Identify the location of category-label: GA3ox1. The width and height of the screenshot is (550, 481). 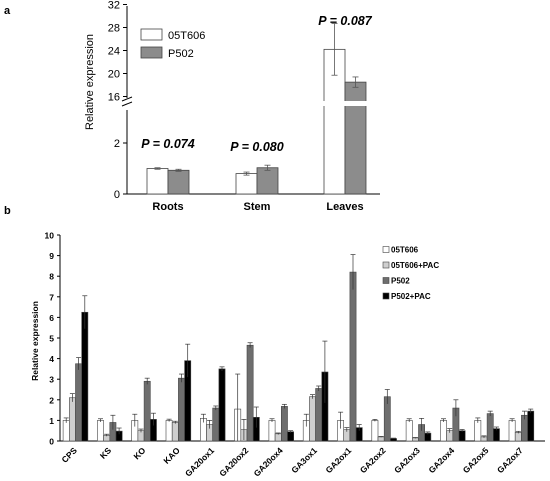
(304, 460).